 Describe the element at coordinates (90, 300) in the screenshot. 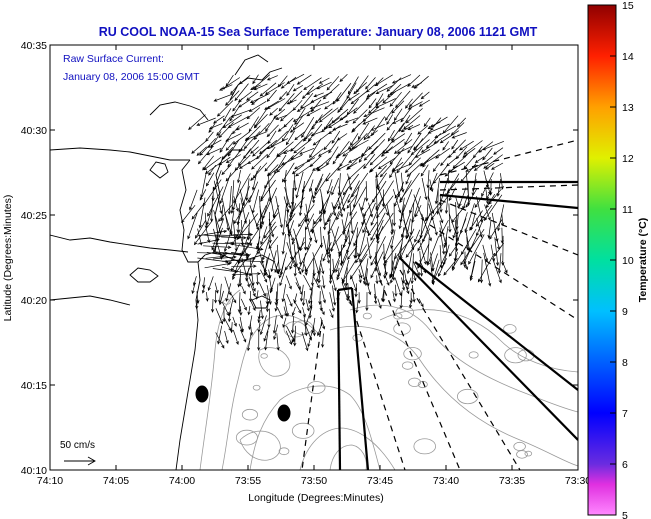

I see `coast-segment` at that location.